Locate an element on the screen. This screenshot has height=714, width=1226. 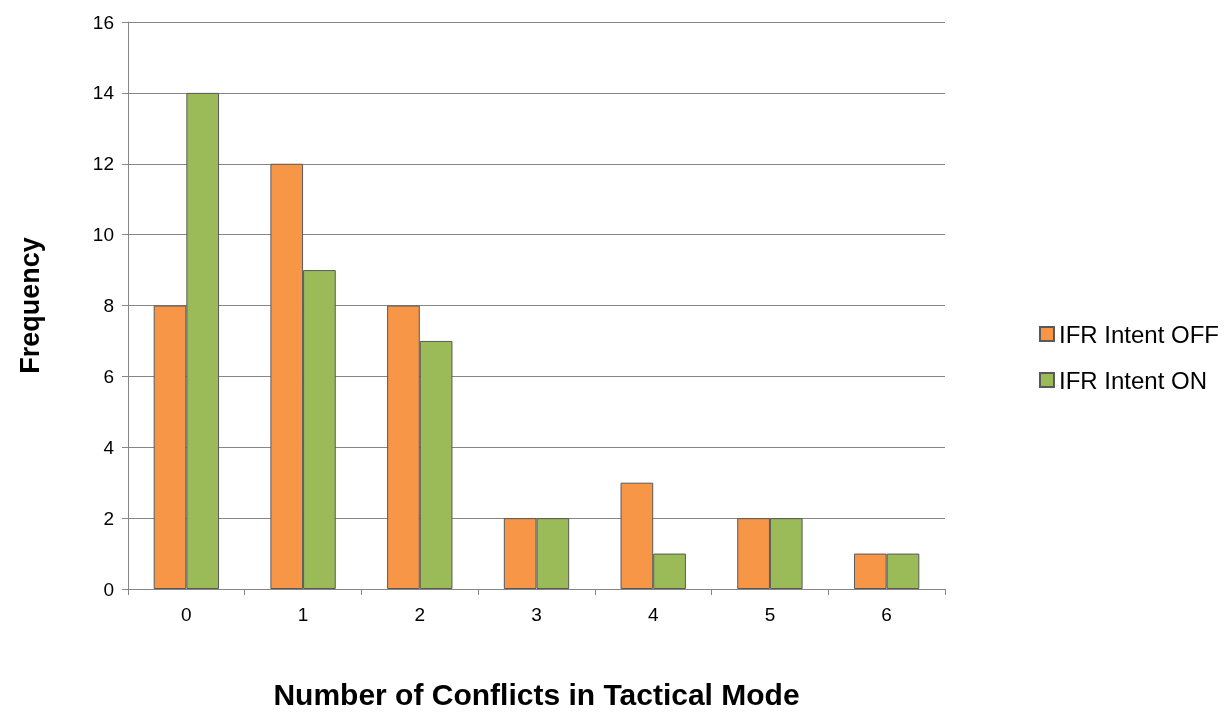
x-tick-label: 5 is located at coordinates (770, 614).